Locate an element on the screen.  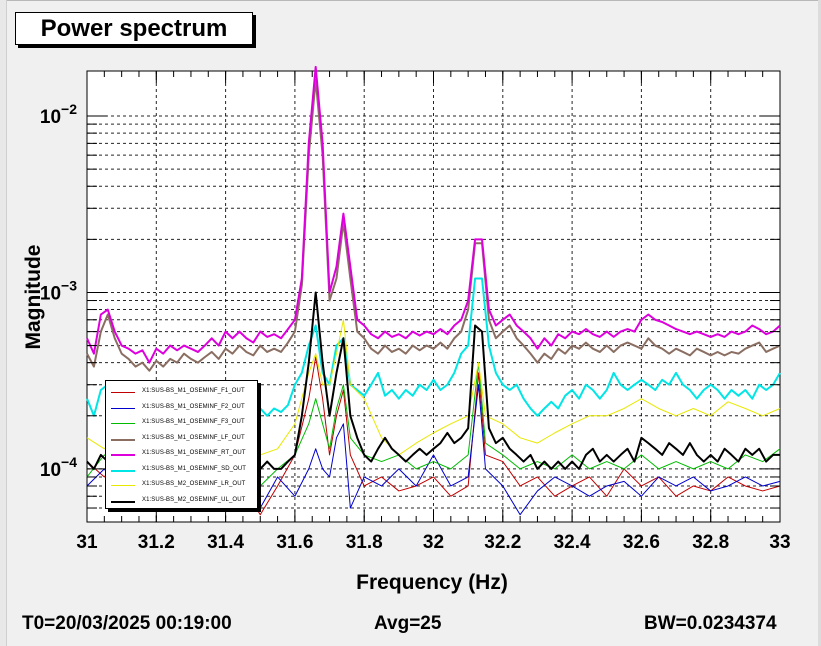
legend-label: X1:SUS-BS_M1_OSEMINF_RT_OUT is located at coordinates (194, 453).